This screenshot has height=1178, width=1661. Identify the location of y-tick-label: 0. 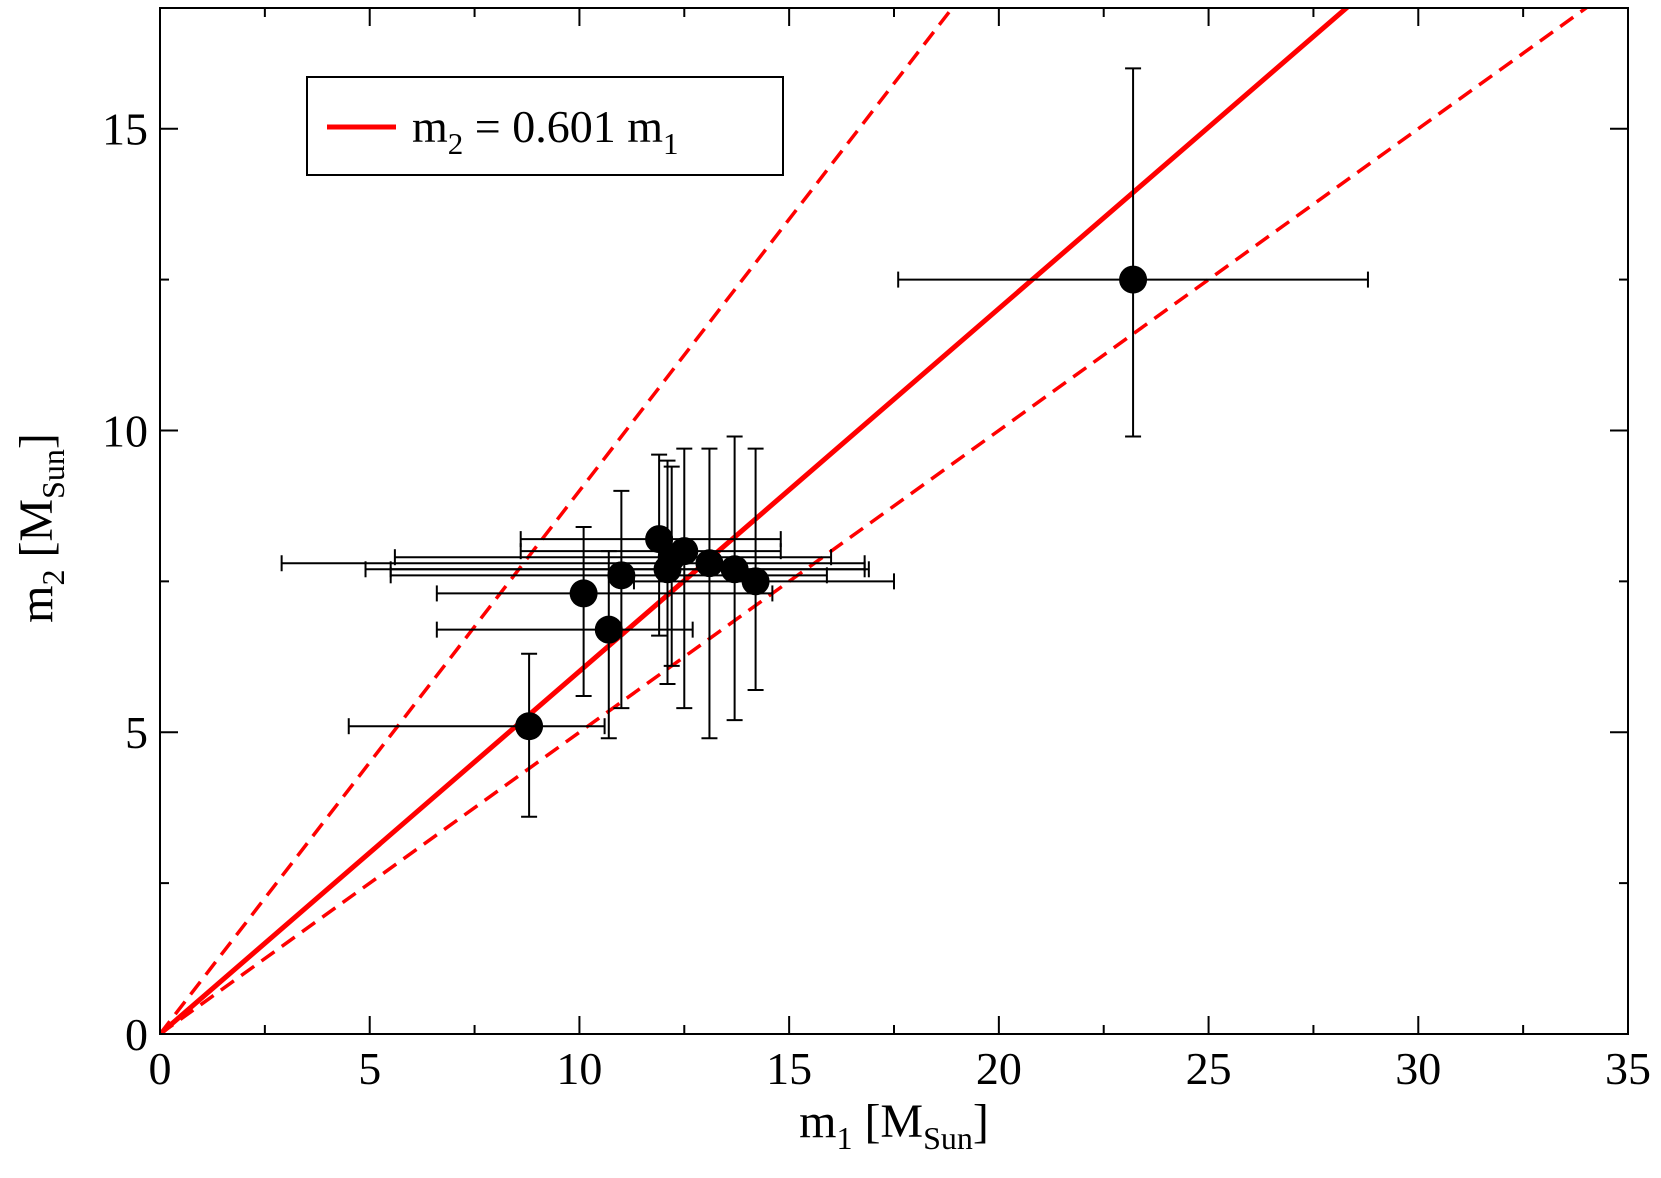
(136, 1034).